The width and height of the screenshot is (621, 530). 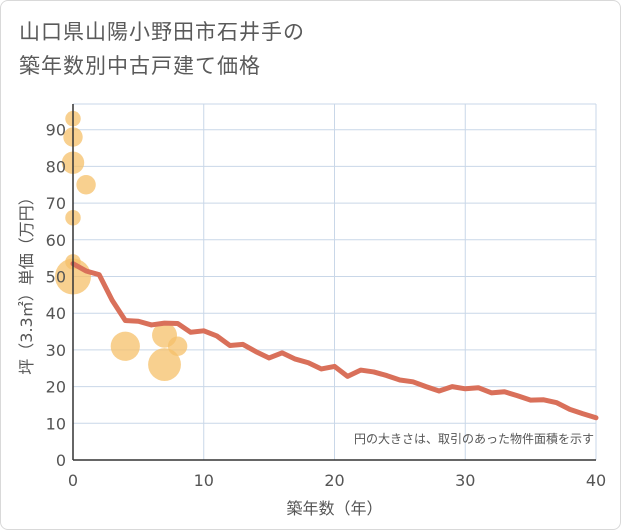 I want to click on y-axis-title: 坪（3.3㎡）単価（万円）, so click(x=26, y=281).